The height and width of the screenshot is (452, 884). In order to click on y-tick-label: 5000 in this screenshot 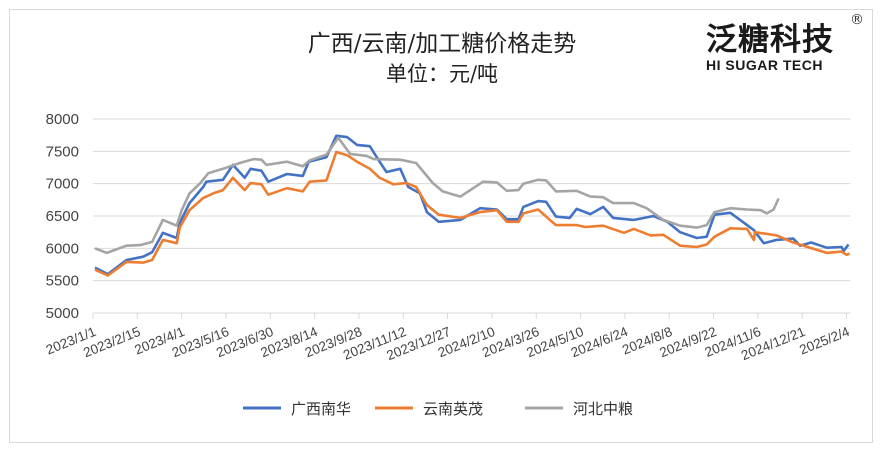, I will do `click(62, 313)`.